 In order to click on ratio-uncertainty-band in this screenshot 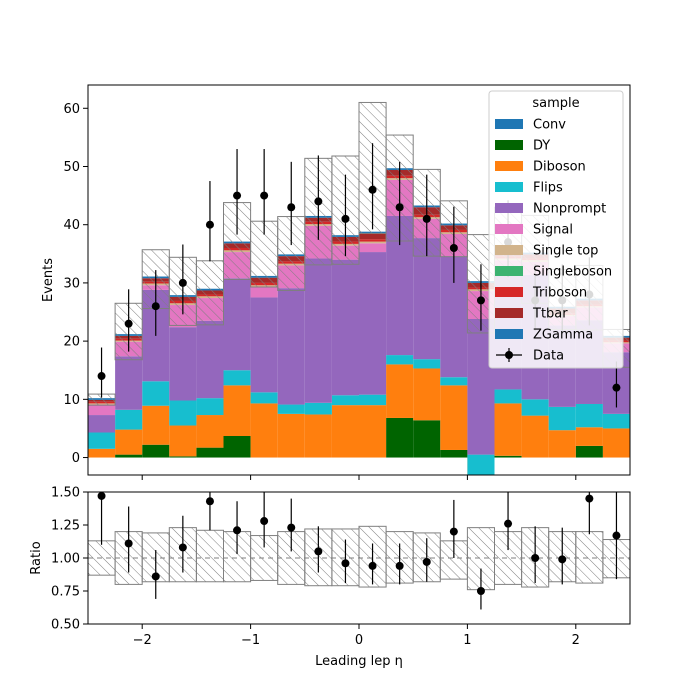, I will do `click(359, 558)`.